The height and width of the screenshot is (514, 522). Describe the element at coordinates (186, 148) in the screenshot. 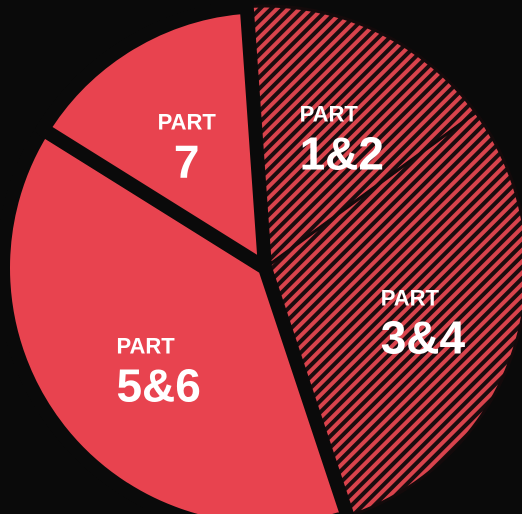

I see `slice-label: PART 7` at that location.